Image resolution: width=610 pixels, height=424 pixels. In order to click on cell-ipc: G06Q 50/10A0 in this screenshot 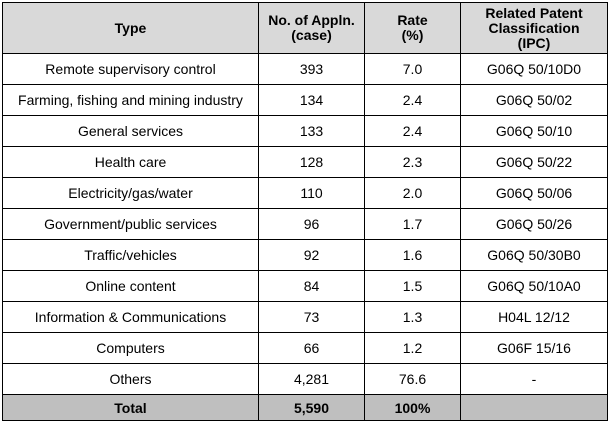, I will do `click(534, 286)`.